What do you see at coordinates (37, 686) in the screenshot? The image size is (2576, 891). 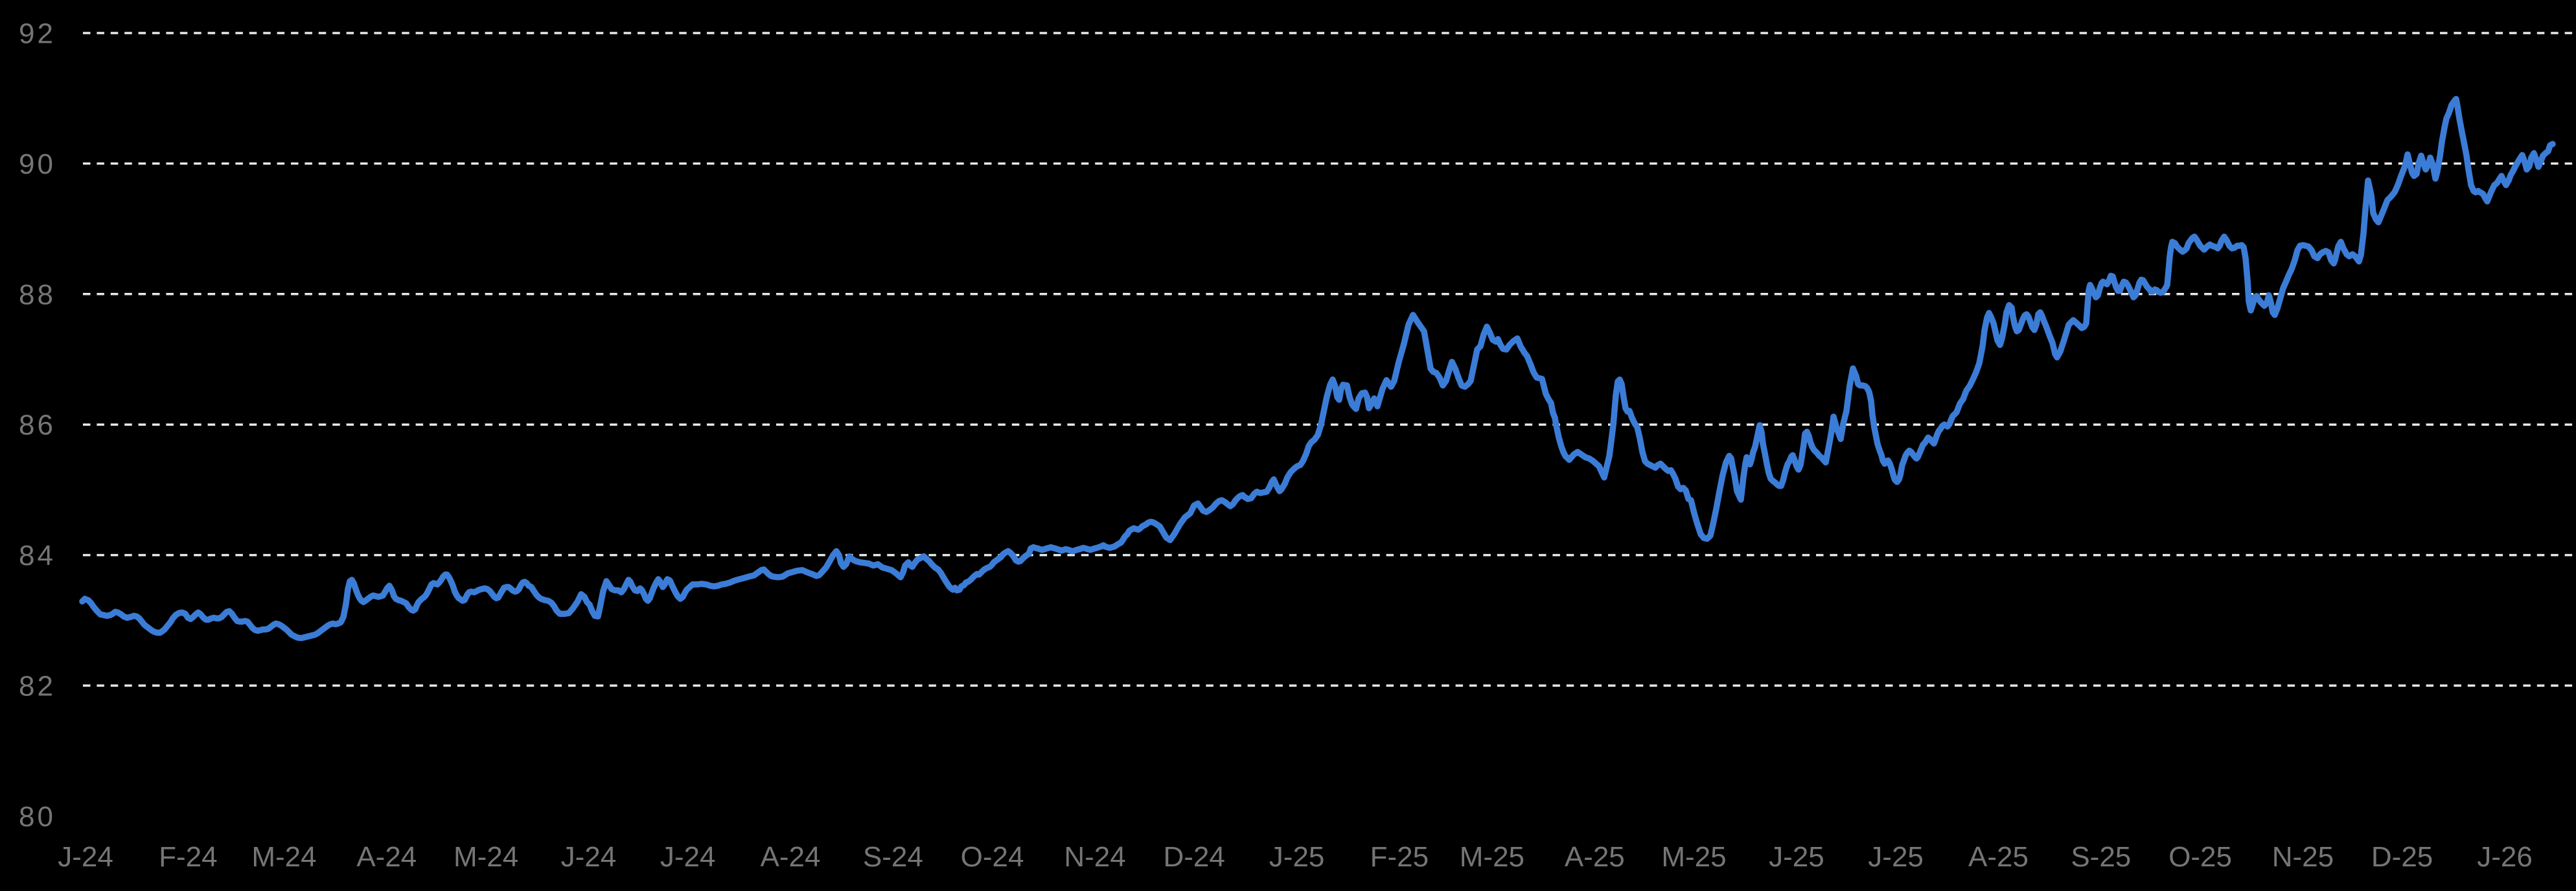 I see `svg-text: 82` at bounding box center [37, 686].